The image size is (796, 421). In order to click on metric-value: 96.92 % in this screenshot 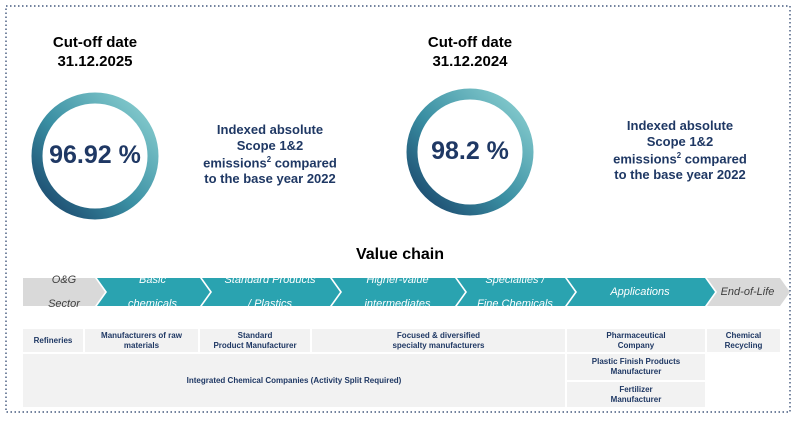, I will do `click(95, 155)`.